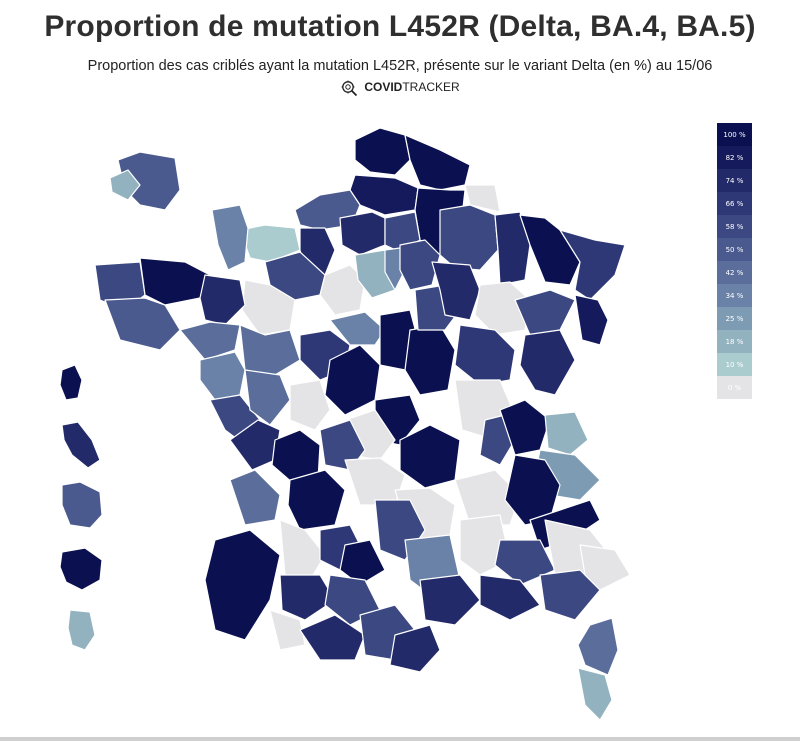 The image size is (800, 741). Describe the element at coordinates (734, 180) in the screenshot. I see `legend-swatch: 74 %` at that location.